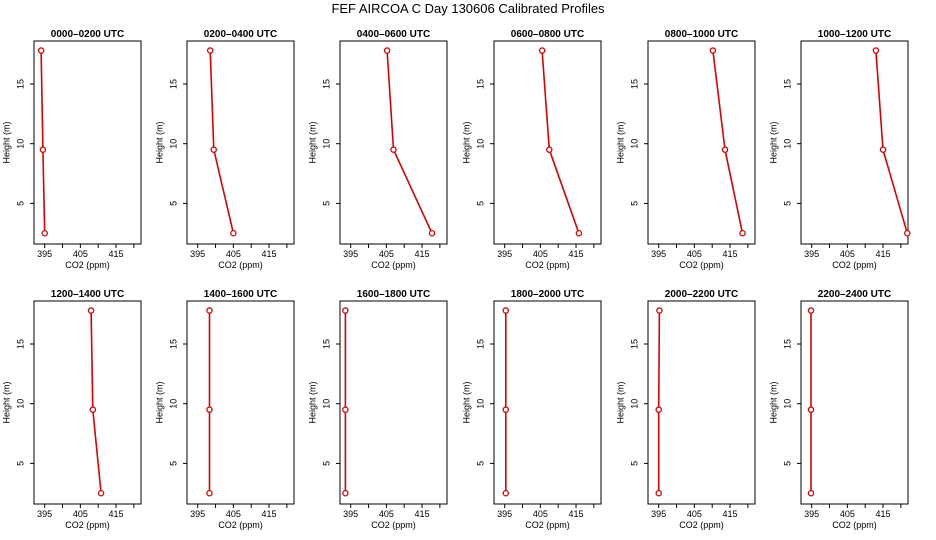 The image size is (936, 540). Describe the element at coordinates (701, 34) in the screenshot. I see `panel-title: 0800–1000 UTC` at that location.